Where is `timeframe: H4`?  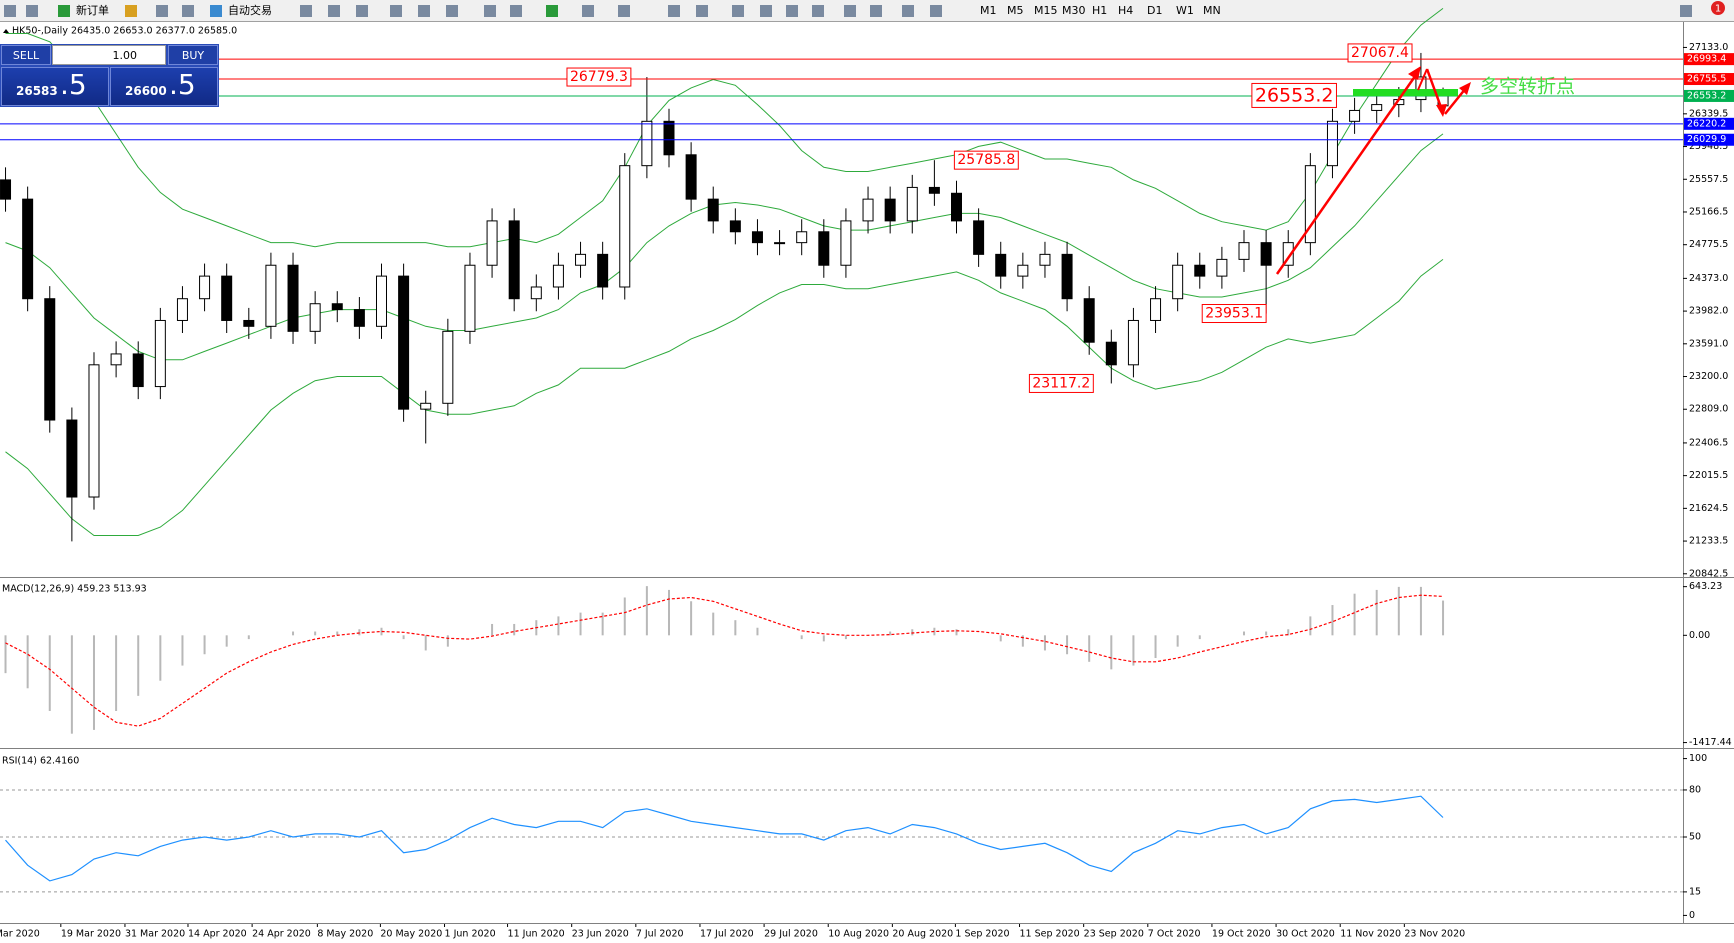
timeframe: H4 is located at coordinates (1125, 10).